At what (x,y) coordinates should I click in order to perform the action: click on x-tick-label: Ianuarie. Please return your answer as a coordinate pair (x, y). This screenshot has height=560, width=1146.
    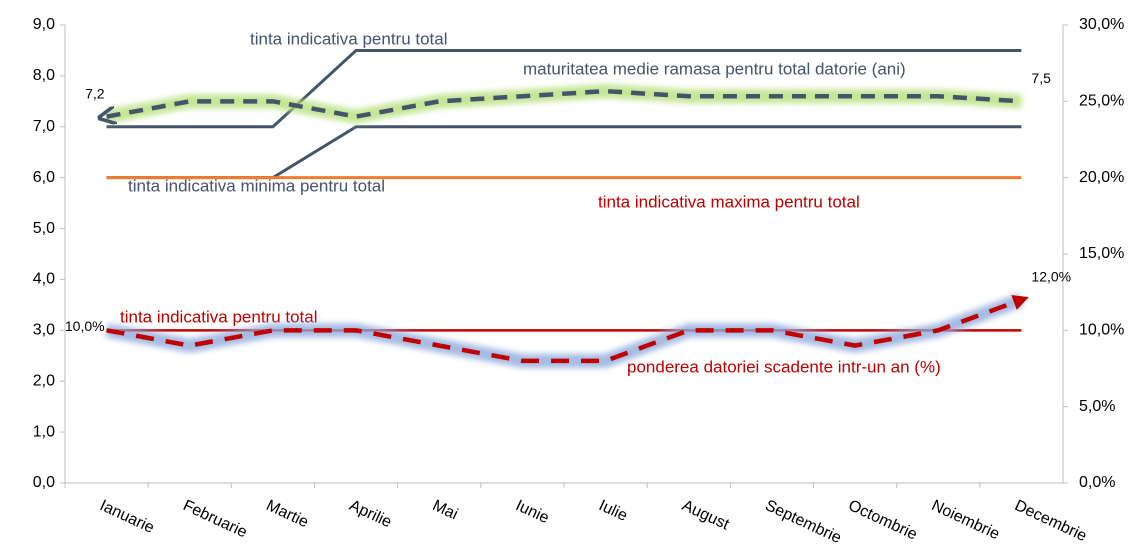
    Looking at the image, I should click on (127, 517).